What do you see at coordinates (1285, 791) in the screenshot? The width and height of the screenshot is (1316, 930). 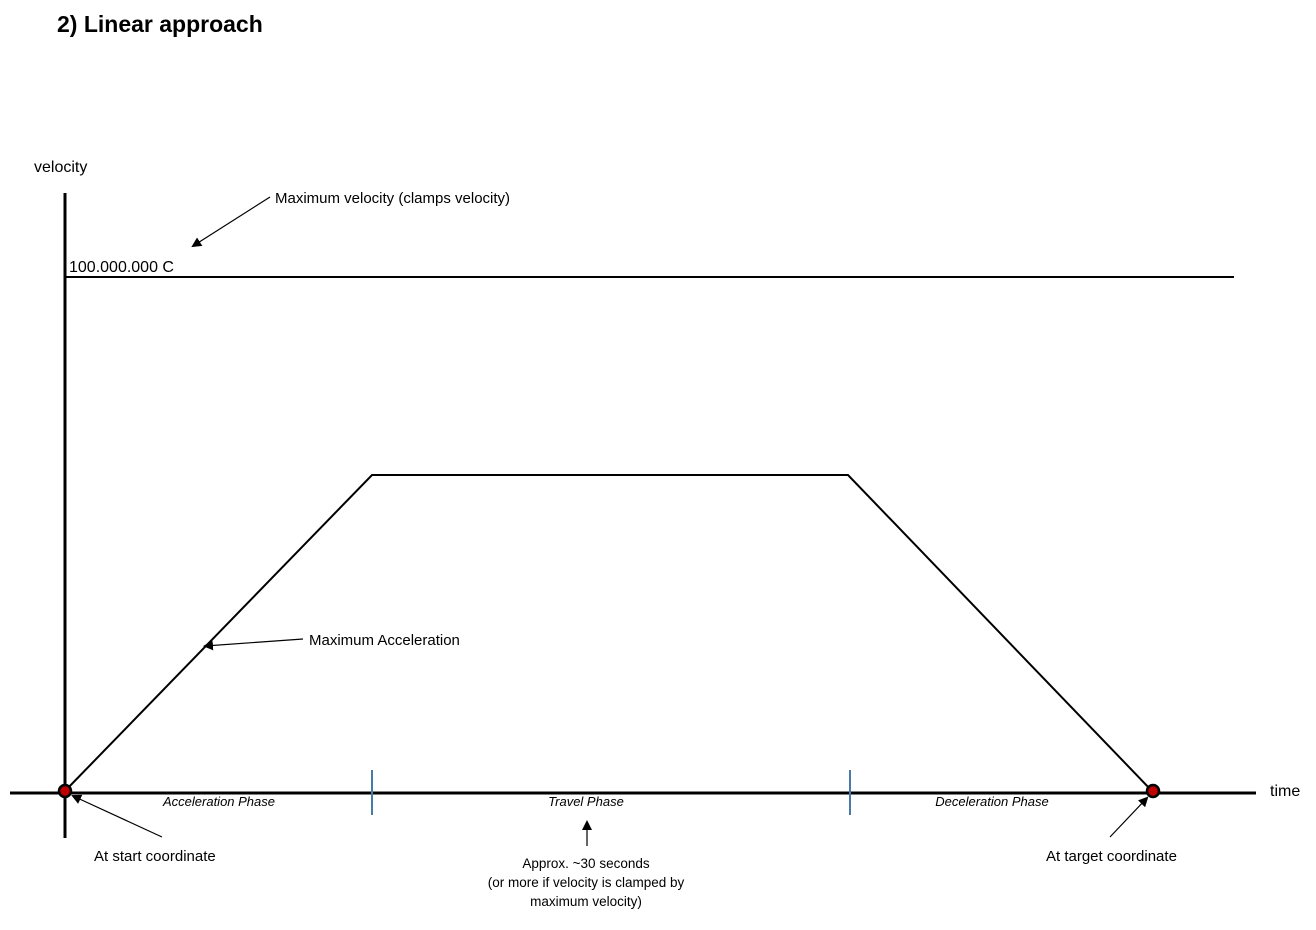 I see `x-axis-label: time` at bounding box center [1285, 791].